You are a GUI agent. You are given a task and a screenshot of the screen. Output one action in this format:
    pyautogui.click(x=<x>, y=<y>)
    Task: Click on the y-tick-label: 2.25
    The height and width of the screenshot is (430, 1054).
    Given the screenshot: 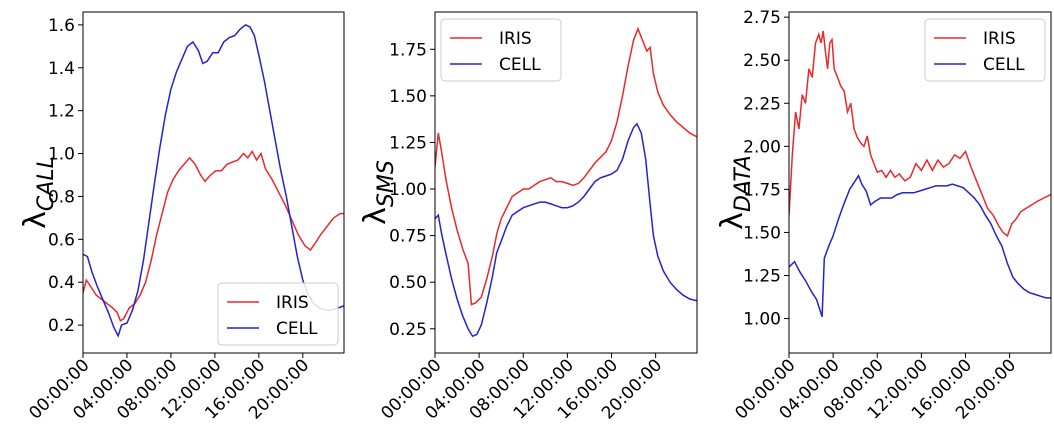 What is the action you would take?
    pyautogui.click(x=762, y=104)
    